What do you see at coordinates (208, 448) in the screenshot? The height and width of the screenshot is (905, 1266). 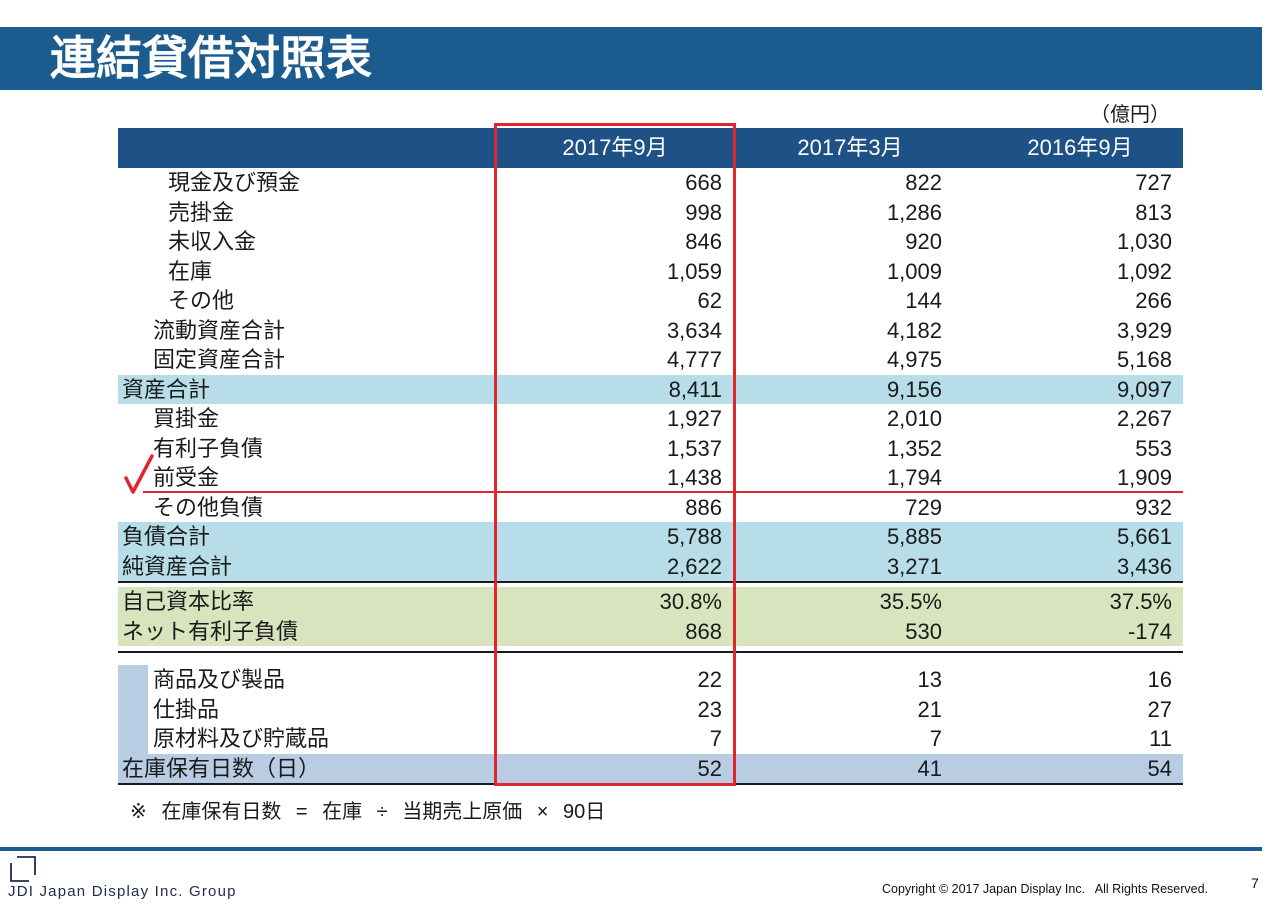 I see `row-label: 有利子負債` at bounding box center [208, 448].